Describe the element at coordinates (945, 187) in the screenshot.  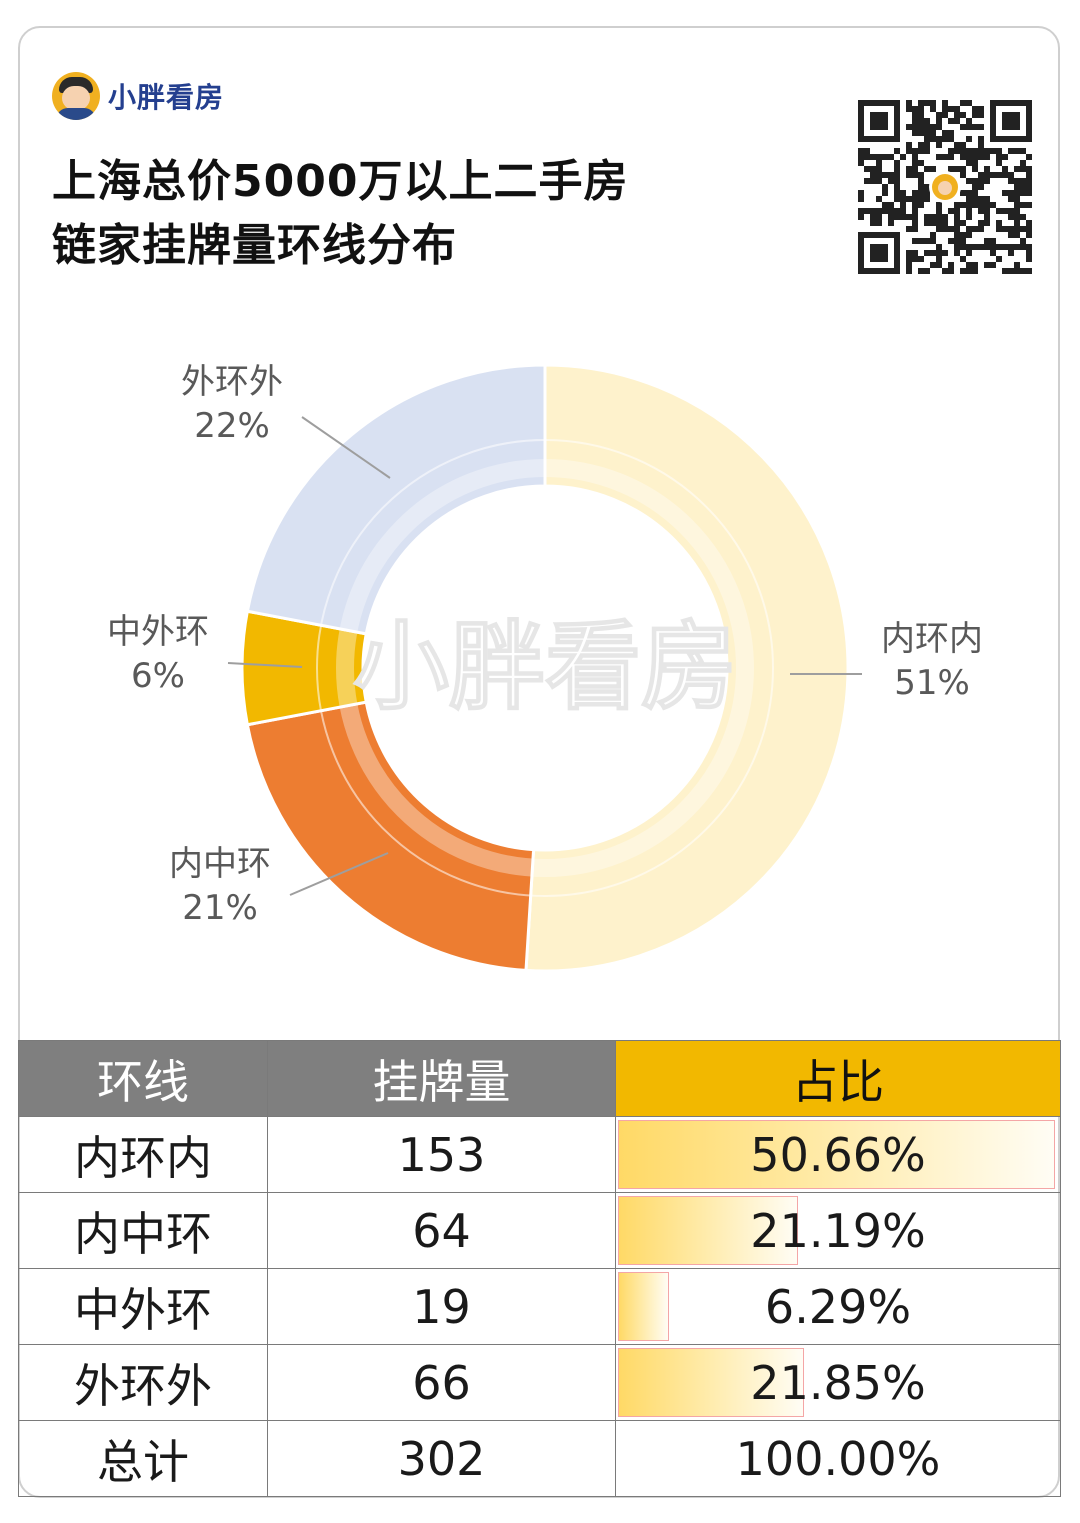
I see `qr-code-icon` at that location.